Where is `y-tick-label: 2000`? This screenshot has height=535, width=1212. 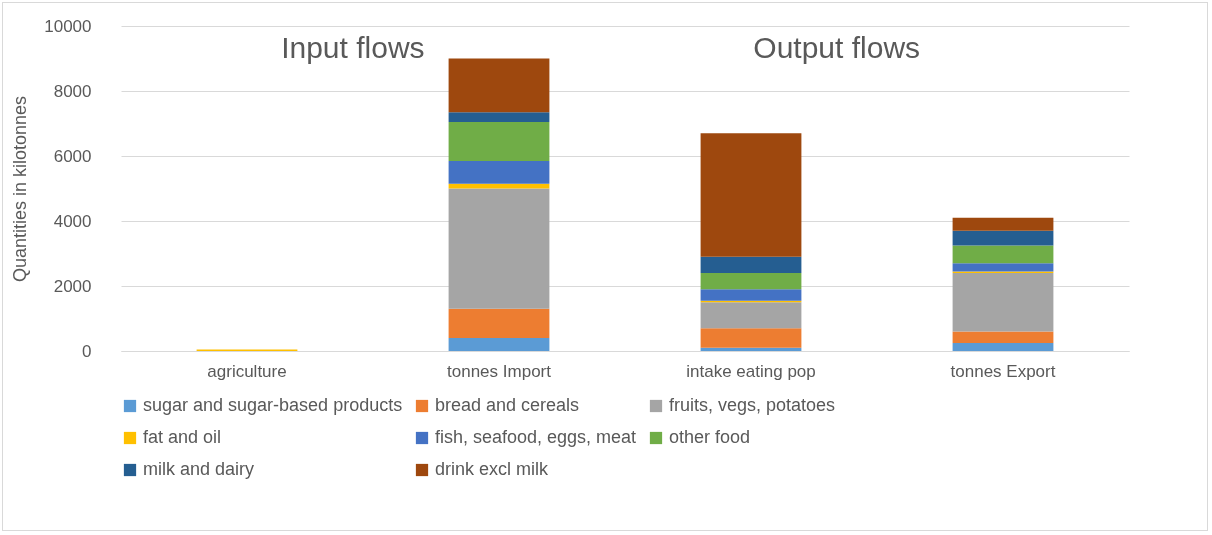
y-tick-label: 2000 is located at coordinates (72, 286).